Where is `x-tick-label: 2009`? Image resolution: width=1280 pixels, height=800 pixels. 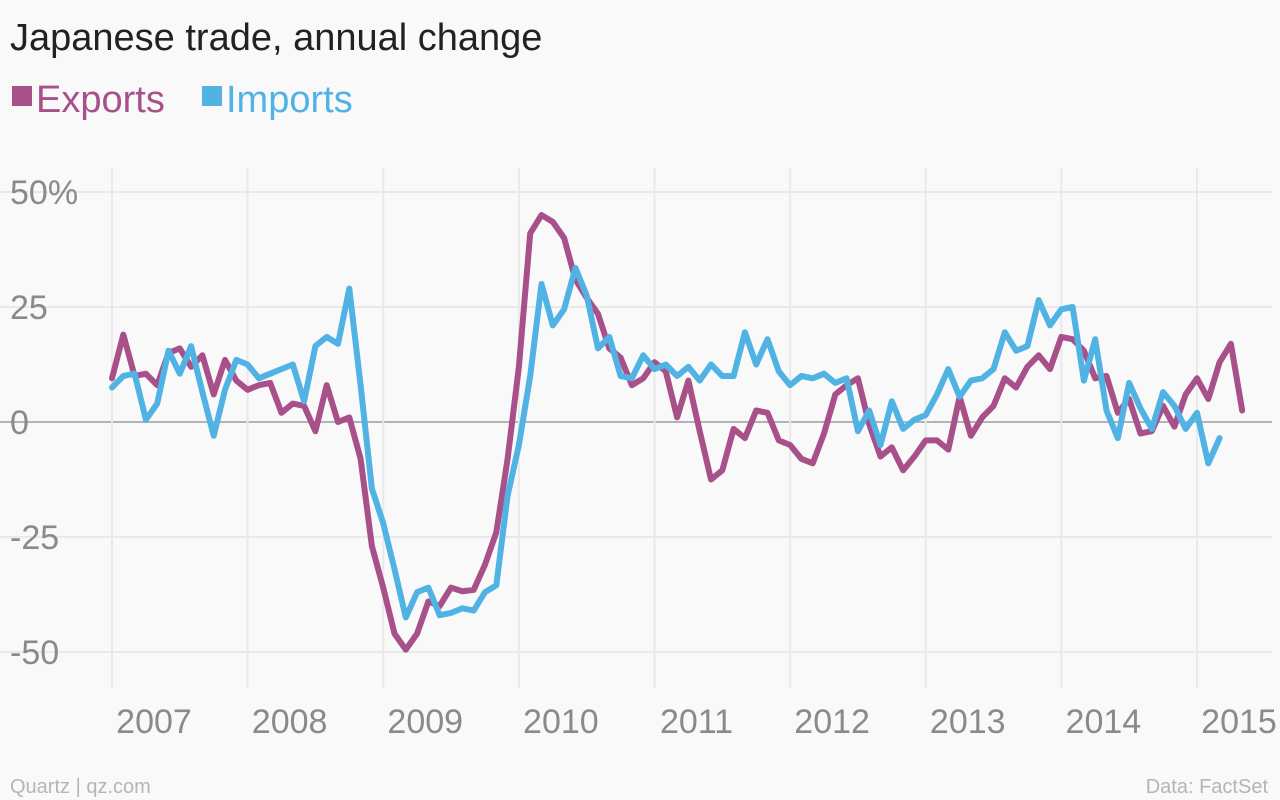 x-tick-label: 2009 is located at coordinates (425, 722).